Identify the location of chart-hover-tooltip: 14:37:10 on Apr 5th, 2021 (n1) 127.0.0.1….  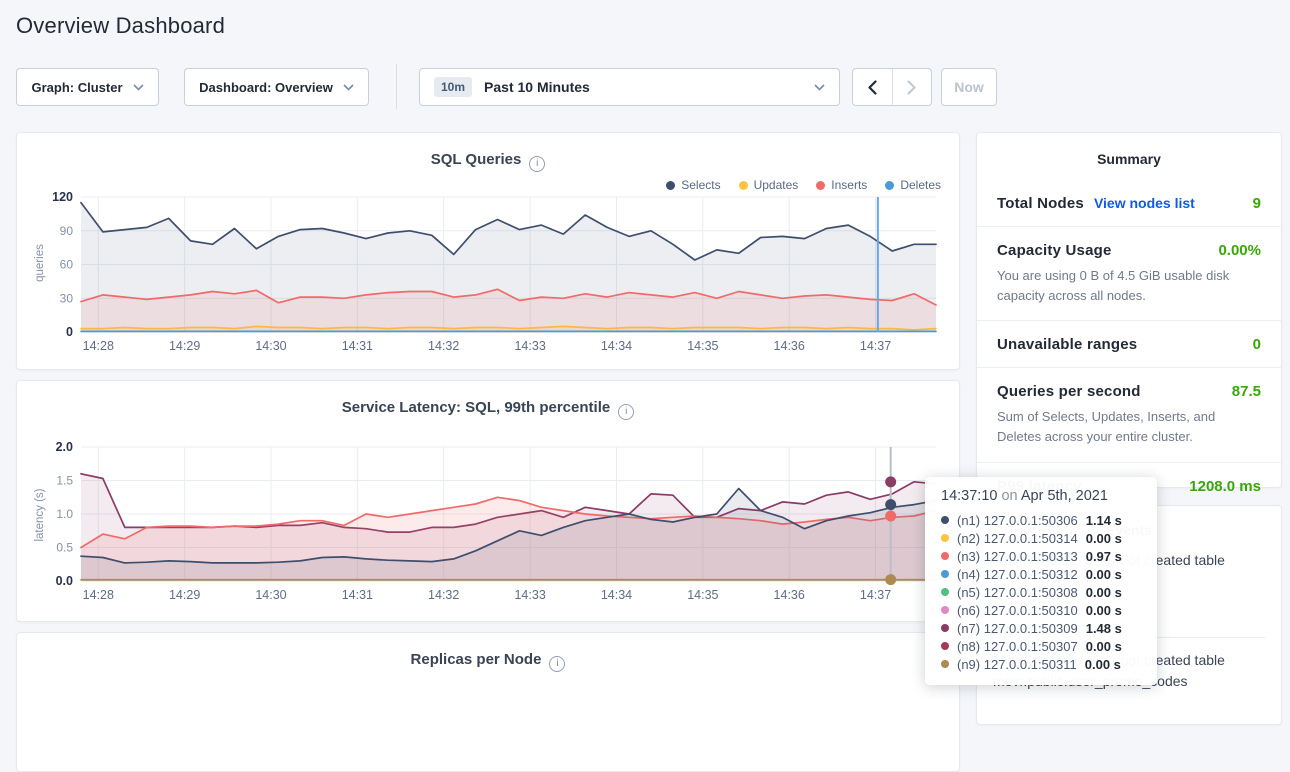
(1041, 581).